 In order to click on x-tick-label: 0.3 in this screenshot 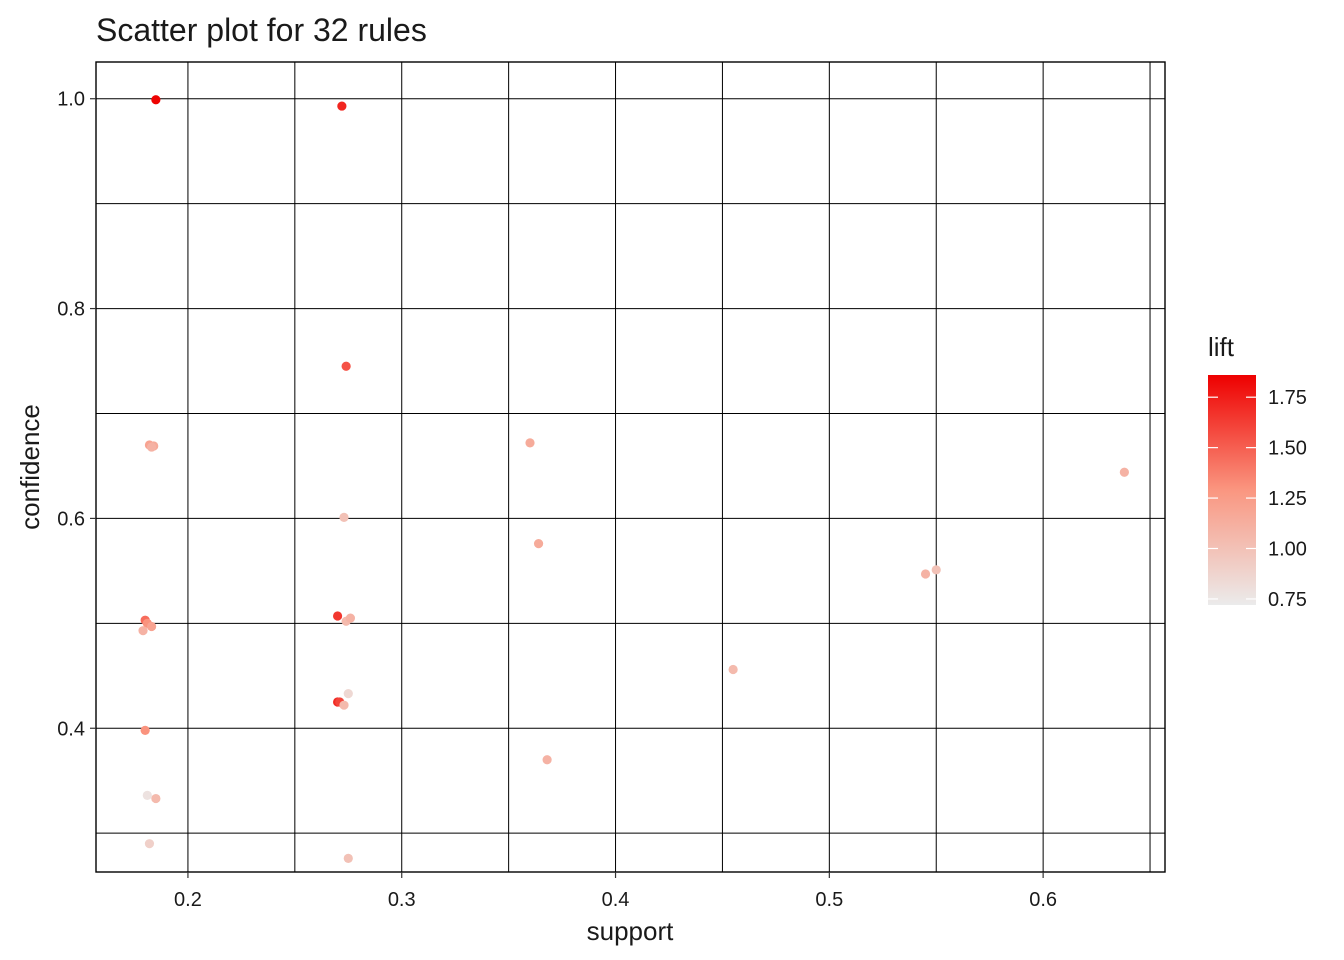, I will do `click(402, 900)`.